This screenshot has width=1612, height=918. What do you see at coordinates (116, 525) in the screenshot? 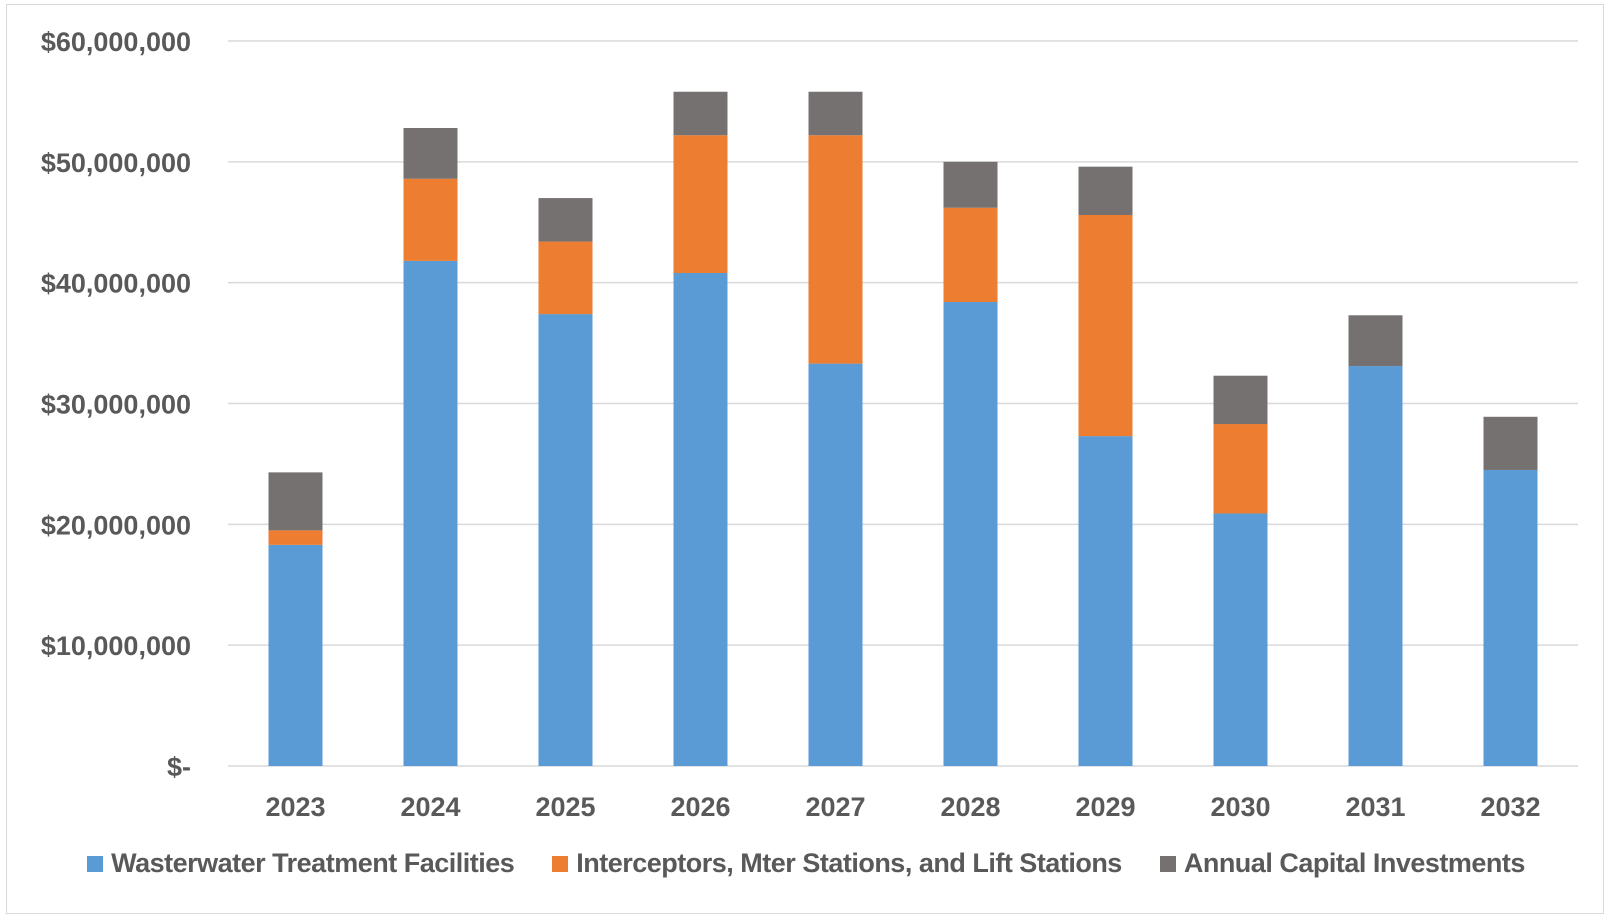
I see `y-tick-label: $20,000,000` at bounding box center [116, 525].